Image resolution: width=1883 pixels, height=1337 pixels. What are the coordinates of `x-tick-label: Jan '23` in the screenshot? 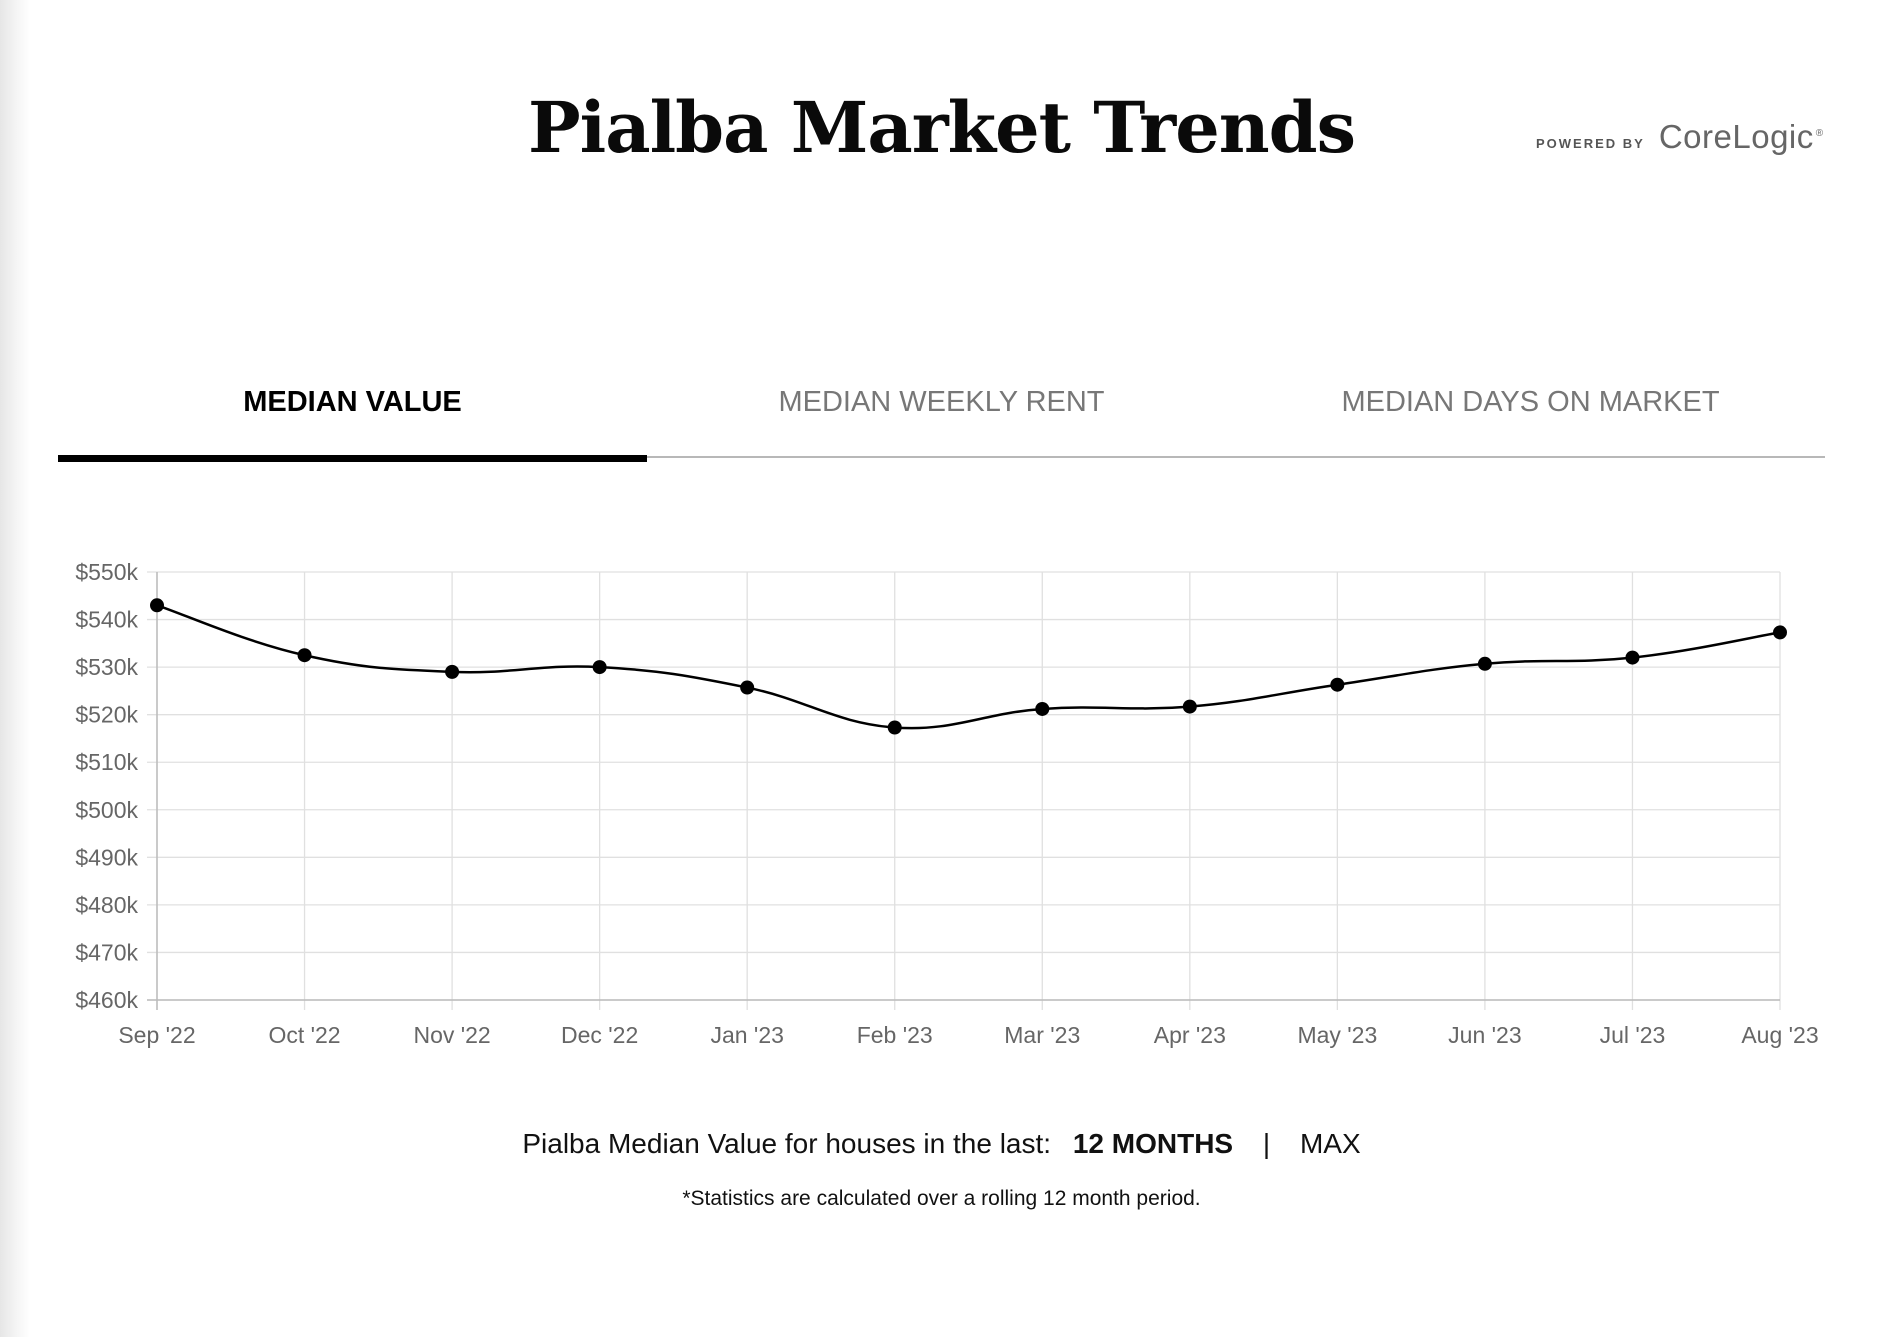 It's located at (746, 1035).